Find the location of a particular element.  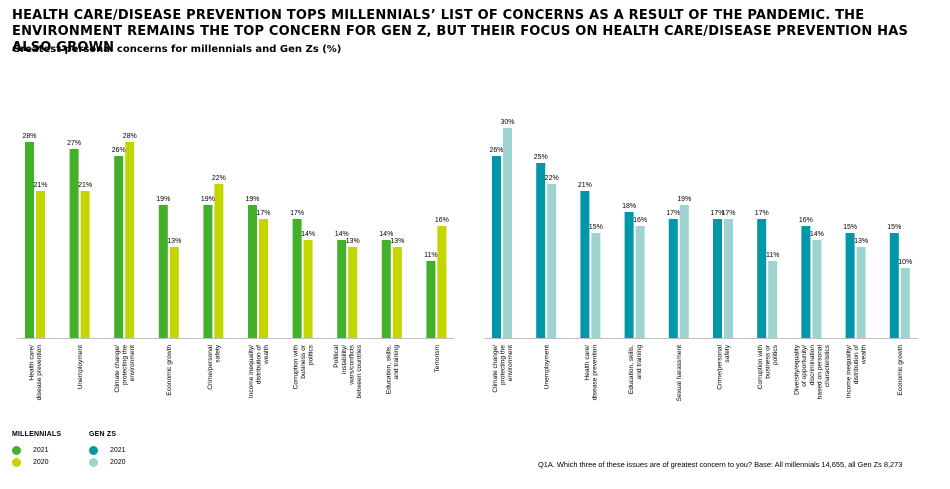

data-label: 11% is located at coordinates (773, 255).